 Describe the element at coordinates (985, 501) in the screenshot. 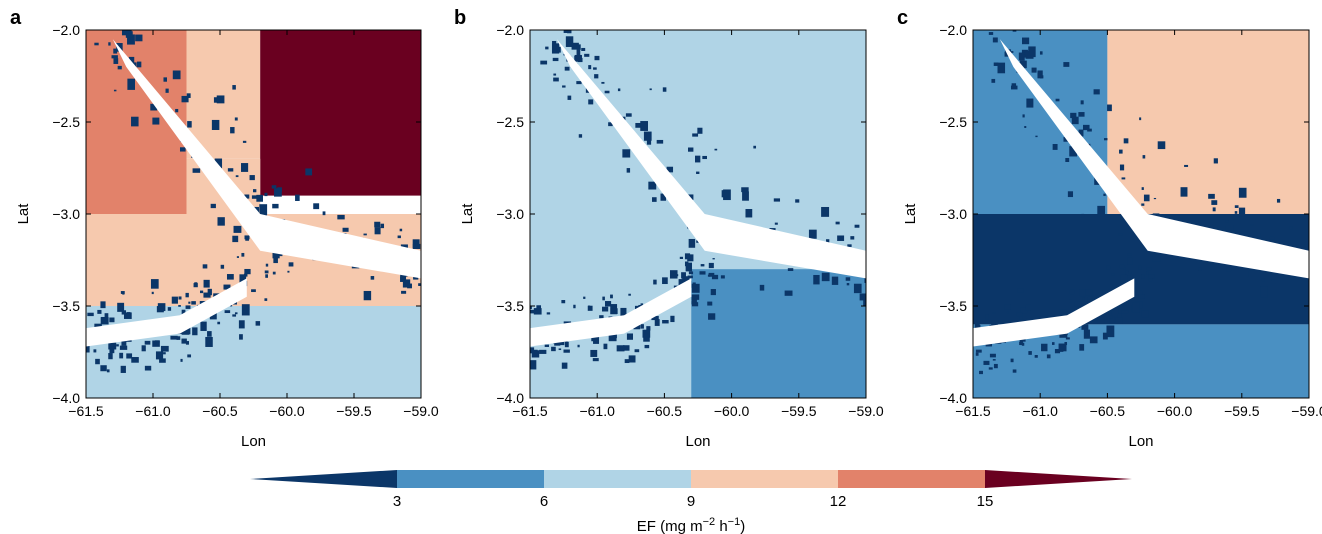

I see `colorbar-tick-label: 15` at that location.